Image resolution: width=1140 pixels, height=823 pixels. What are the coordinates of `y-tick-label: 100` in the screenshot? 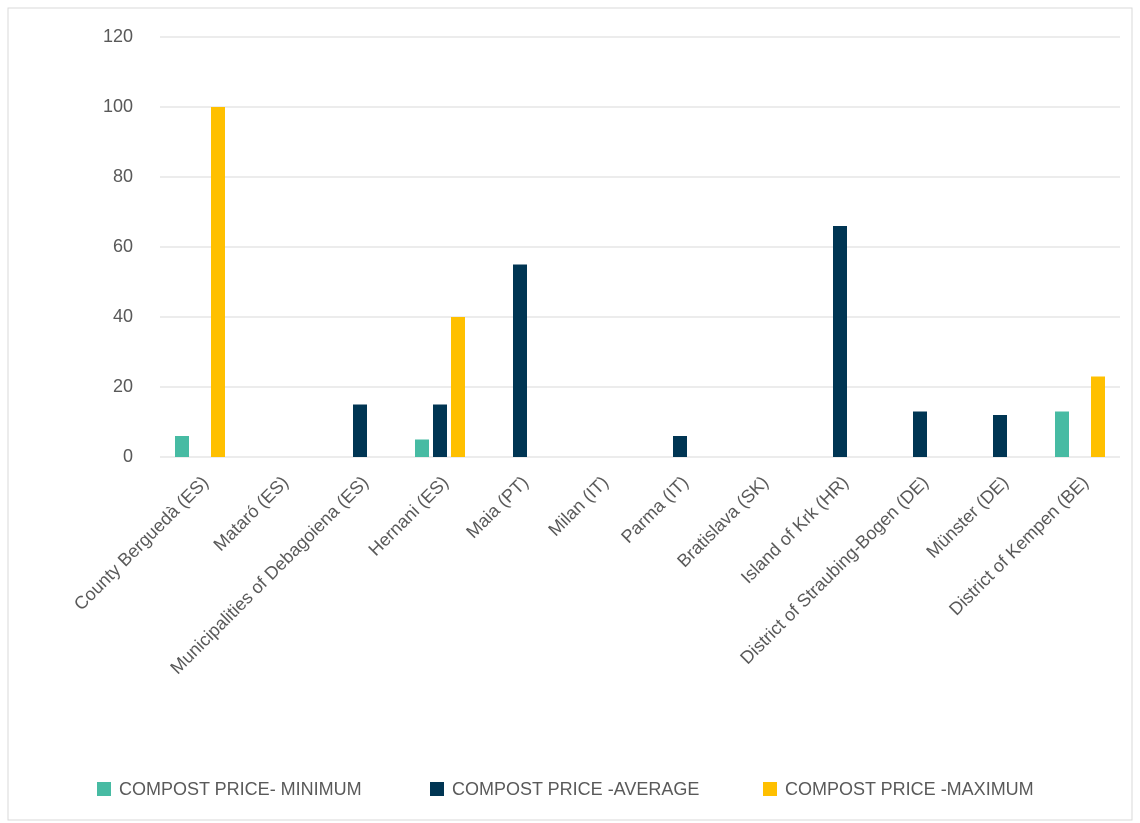 It's located at (118, 106).